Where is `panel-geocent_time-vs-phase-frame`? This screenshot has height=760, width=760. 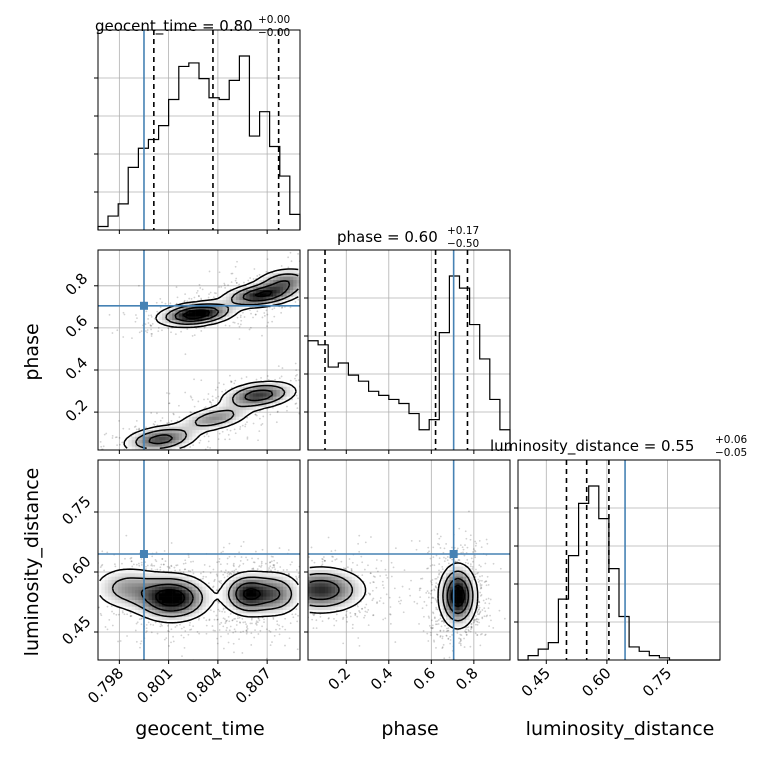 panel-geocent_time-vs-phase-frame is located at coordinates (199, 350).